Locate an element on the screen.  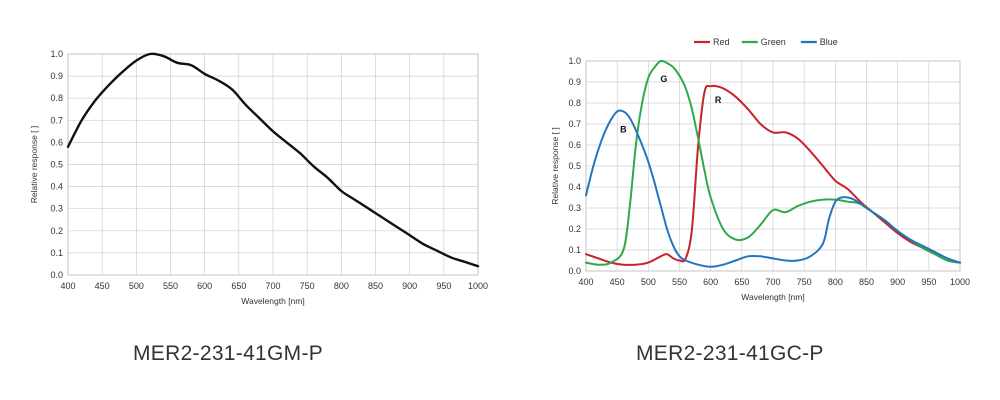
legend-label-blue: Blue is located at coordinates (829, 42).